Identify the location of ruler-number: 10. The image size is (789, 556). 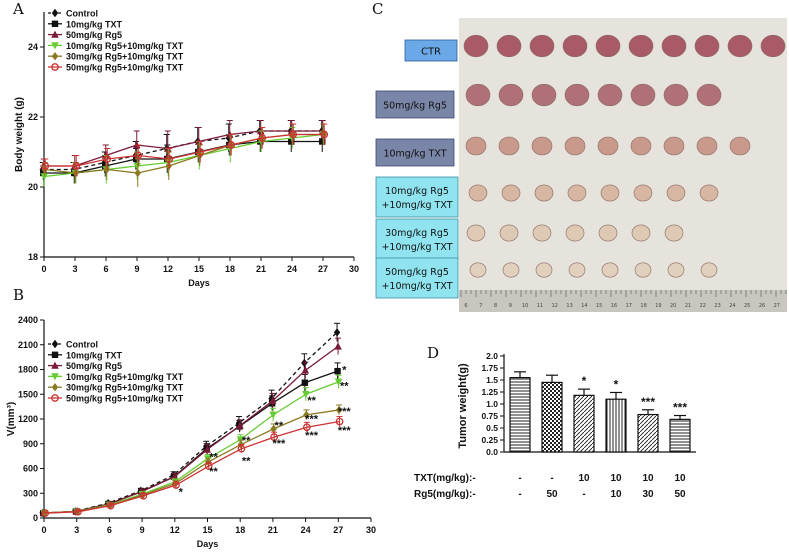
(525, 306).